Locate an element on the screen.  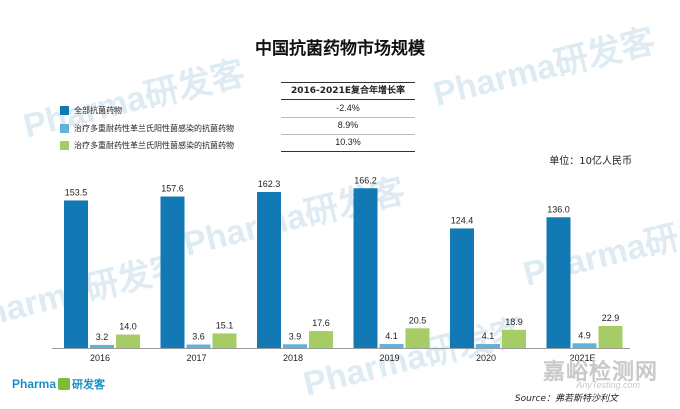
data-label: 22.9 is located at coordinates (611, 318).